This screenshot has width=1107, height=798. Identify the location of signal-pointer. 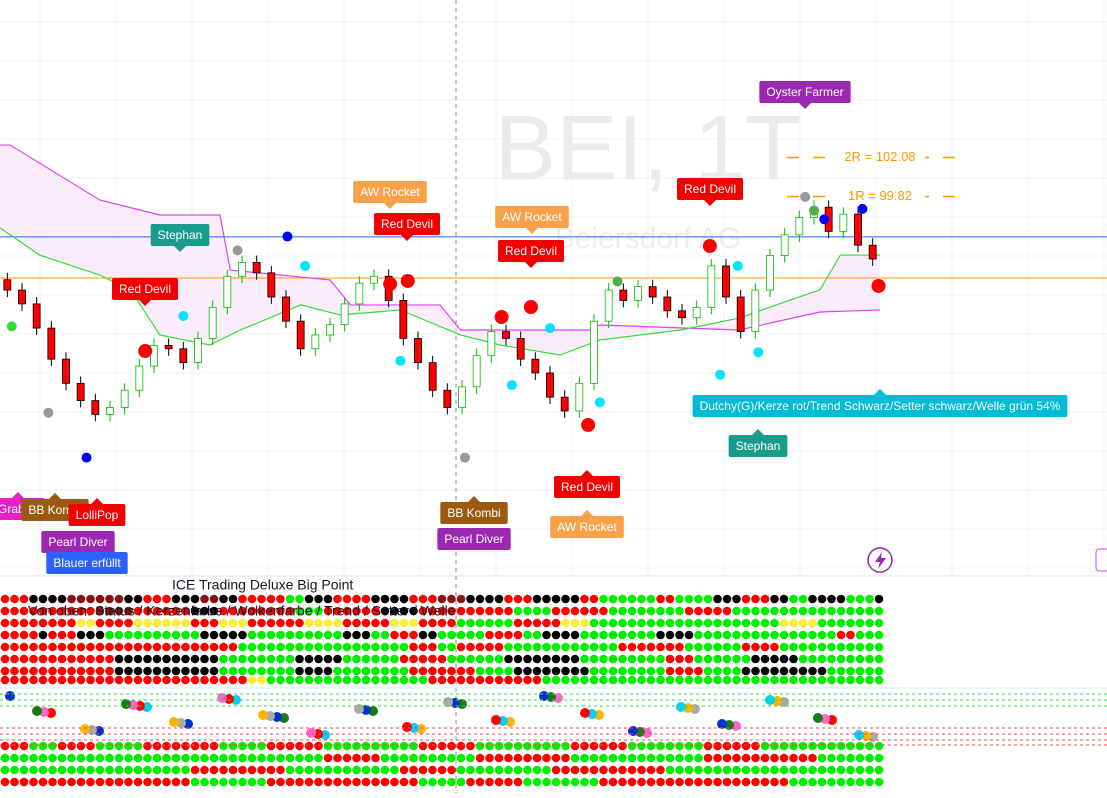
(880, 392).